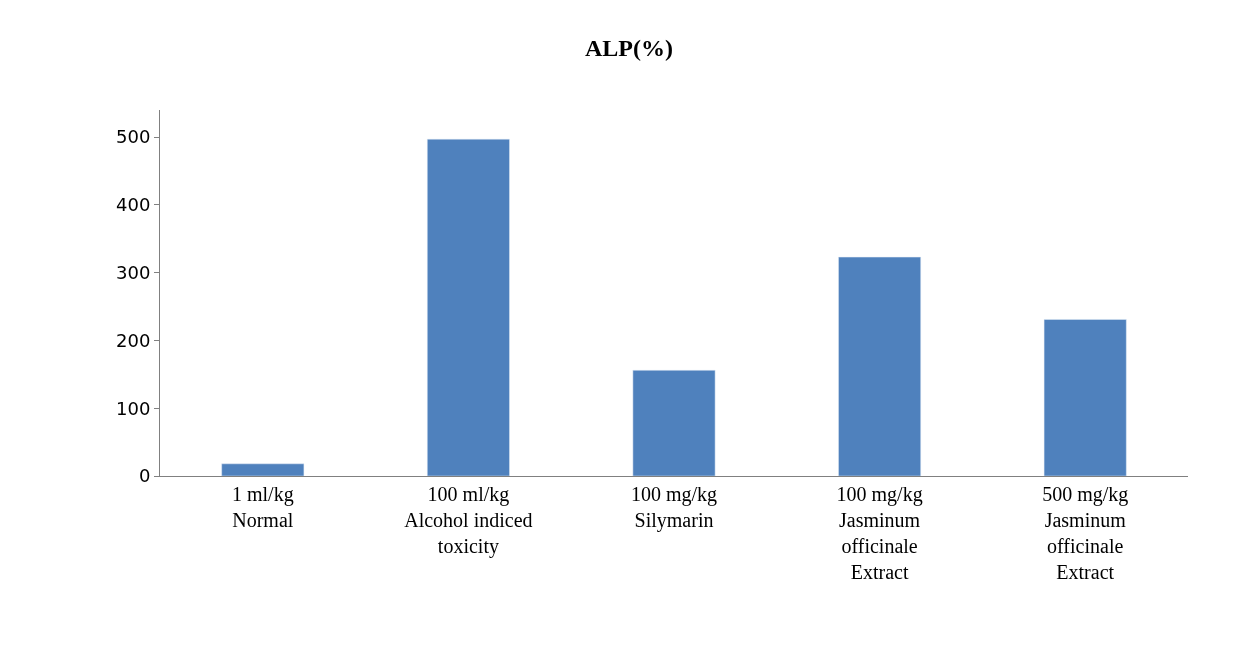 The image size is (1258, 646). I want to click on y-tick-label: 200, so click(133, 340).